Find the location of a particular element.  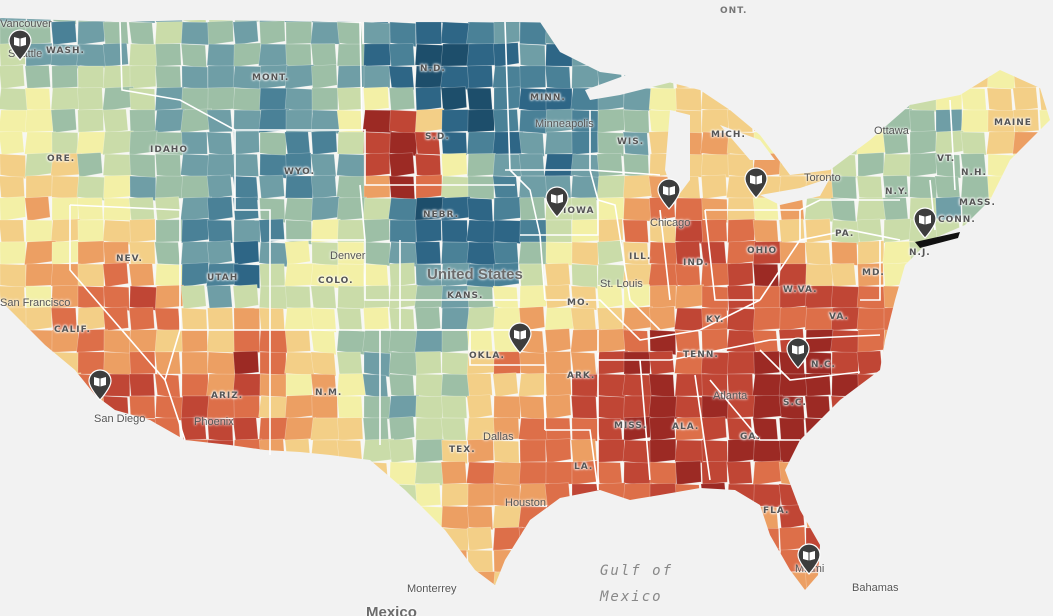

pin-oklahoma is located at coordinates (520, 338).